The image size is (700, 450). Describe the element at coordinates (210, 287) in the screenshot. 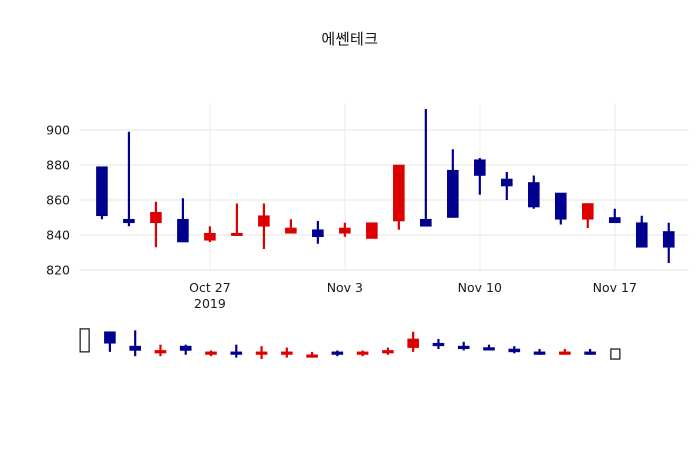

I see `x-axis-tick-label: Oct 27` at that location.